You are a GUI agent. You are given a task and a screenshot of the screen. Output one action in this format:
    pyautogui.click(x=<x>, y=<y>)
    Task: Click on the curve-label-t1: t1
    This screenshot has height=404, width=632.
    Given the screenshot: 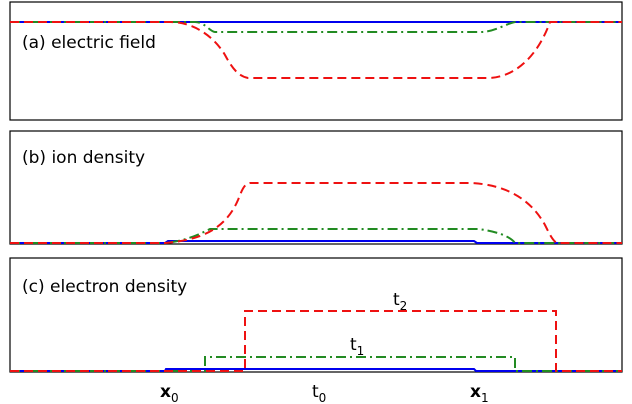 What is the action you would take?
    pyautogui.click(x=357, y=346)
    